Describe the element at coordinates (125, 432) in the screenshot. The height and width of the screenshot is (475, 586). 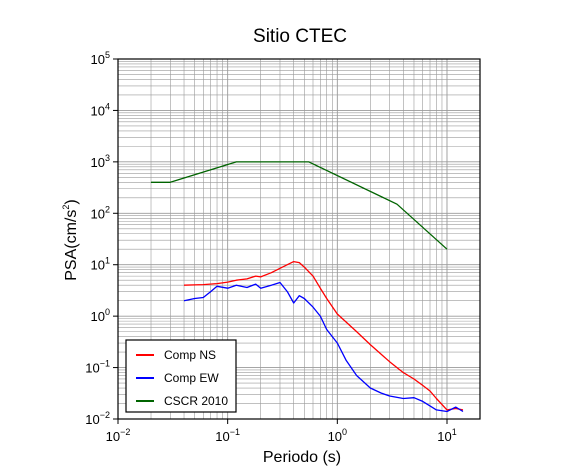
I see `x-tick-label-exp: −2` at that location.